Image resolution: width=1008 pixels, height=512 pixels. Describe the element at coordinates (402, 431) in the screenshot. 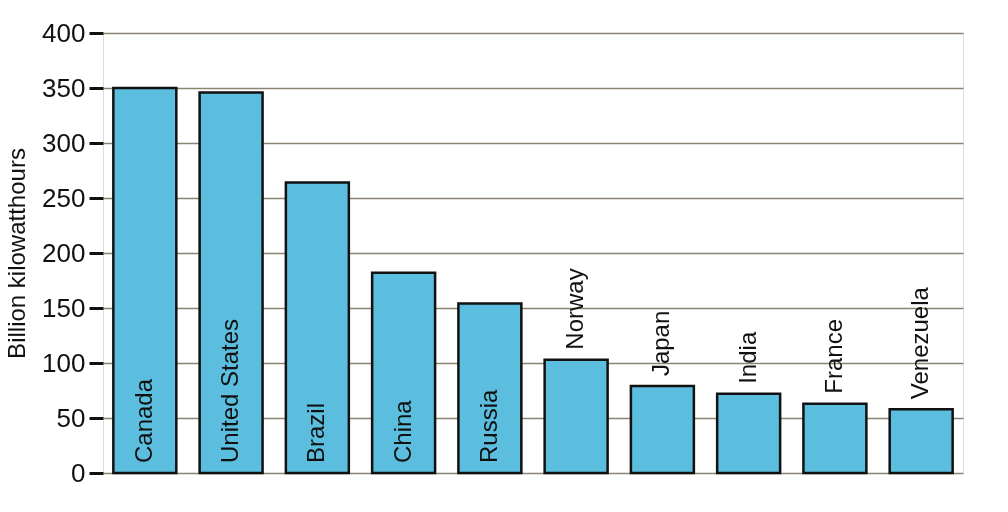

I see `x-tick-label: China` at that location.